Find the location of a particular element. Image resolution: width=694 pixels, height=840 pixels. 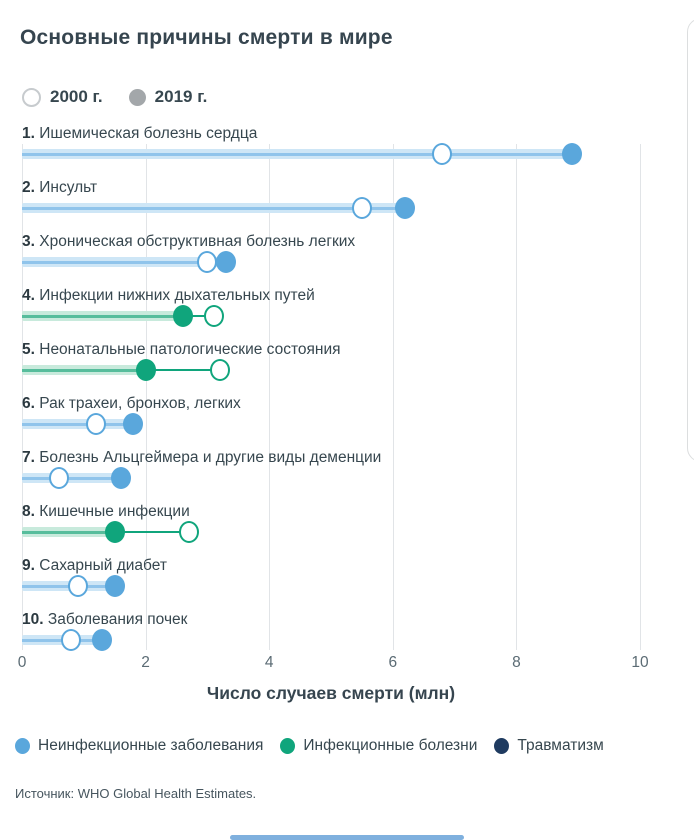

year-2019-label: 2019 г. is located at coordinates (181, 96).